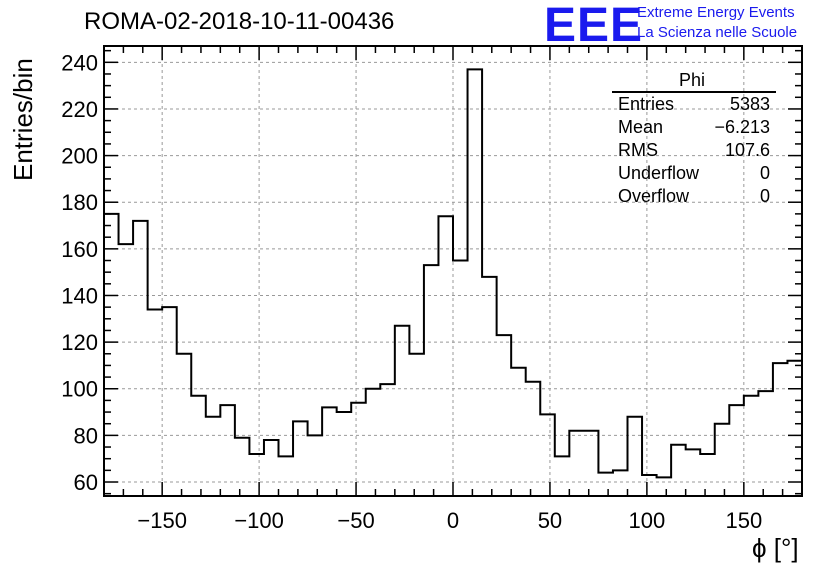  What do you see at coordinates (79, 342) in the screenshot?
I see `y-tick-label: 120` at bounding box center [79, 342].